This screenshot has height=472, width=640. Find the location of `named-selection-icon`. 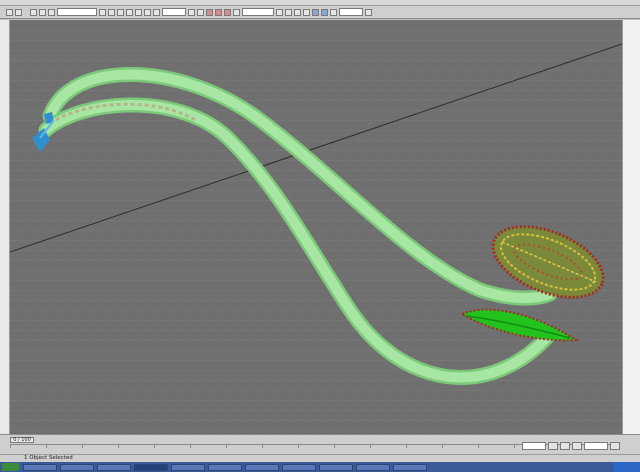

named-selection-icon is located at coordinates (236, 12).